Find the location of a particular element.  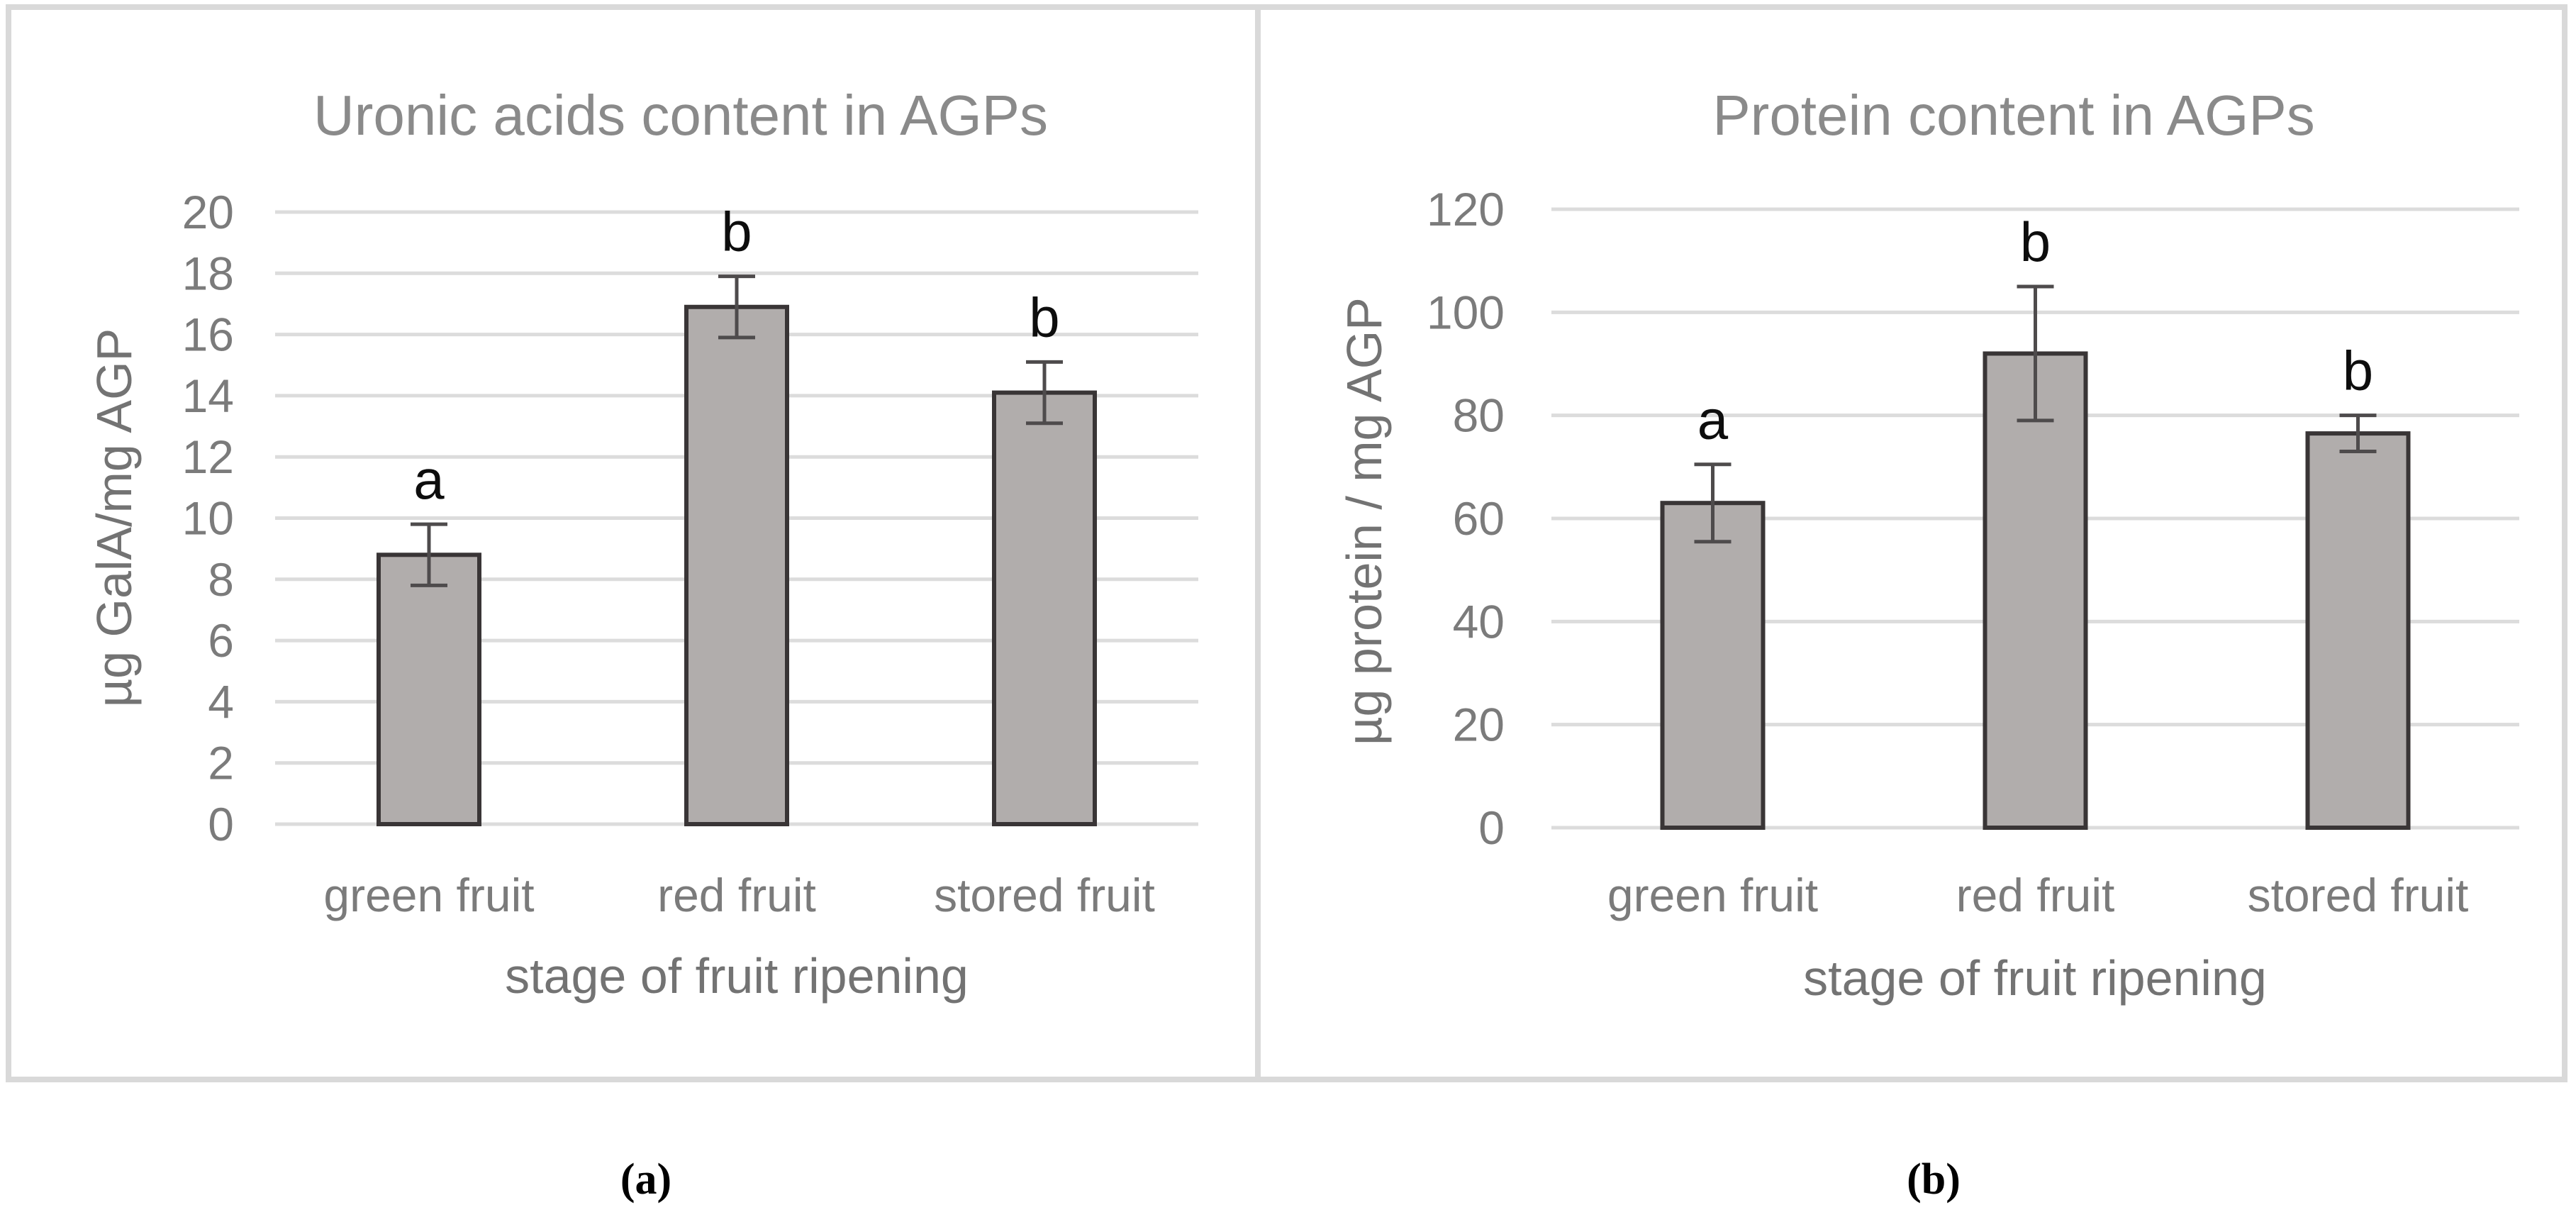

sig-letter-a-2: b is located at coordinates (1044, 317).